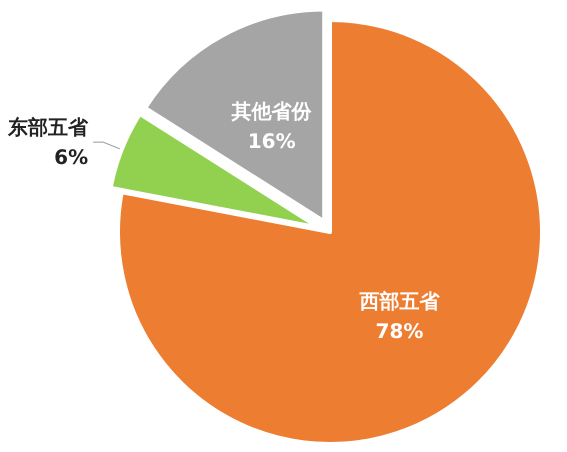 The height and width of the screenshot is (452, 567). Describe the element at coordinates (400, 330) in the screenshot. I see `data-label: 78%` at that location.